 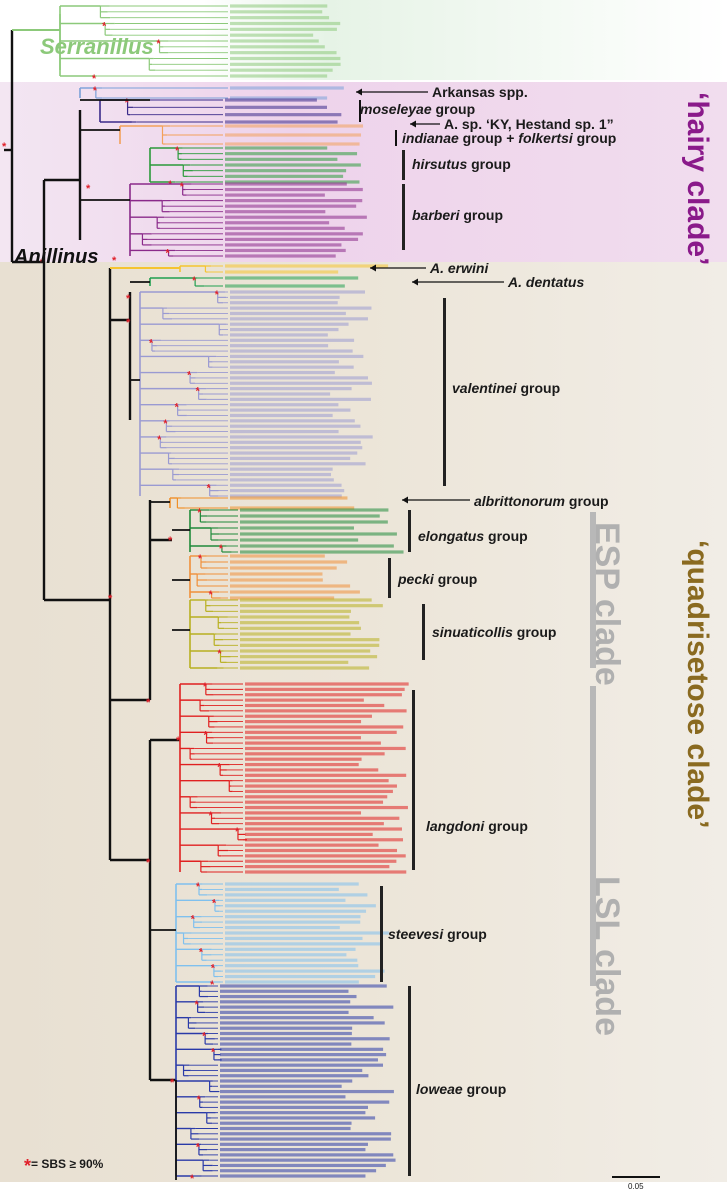 What do you see at coordinates (381, 934) in the screenshot?
I see `steevesi-bracket` at bounding box center [381, 934].